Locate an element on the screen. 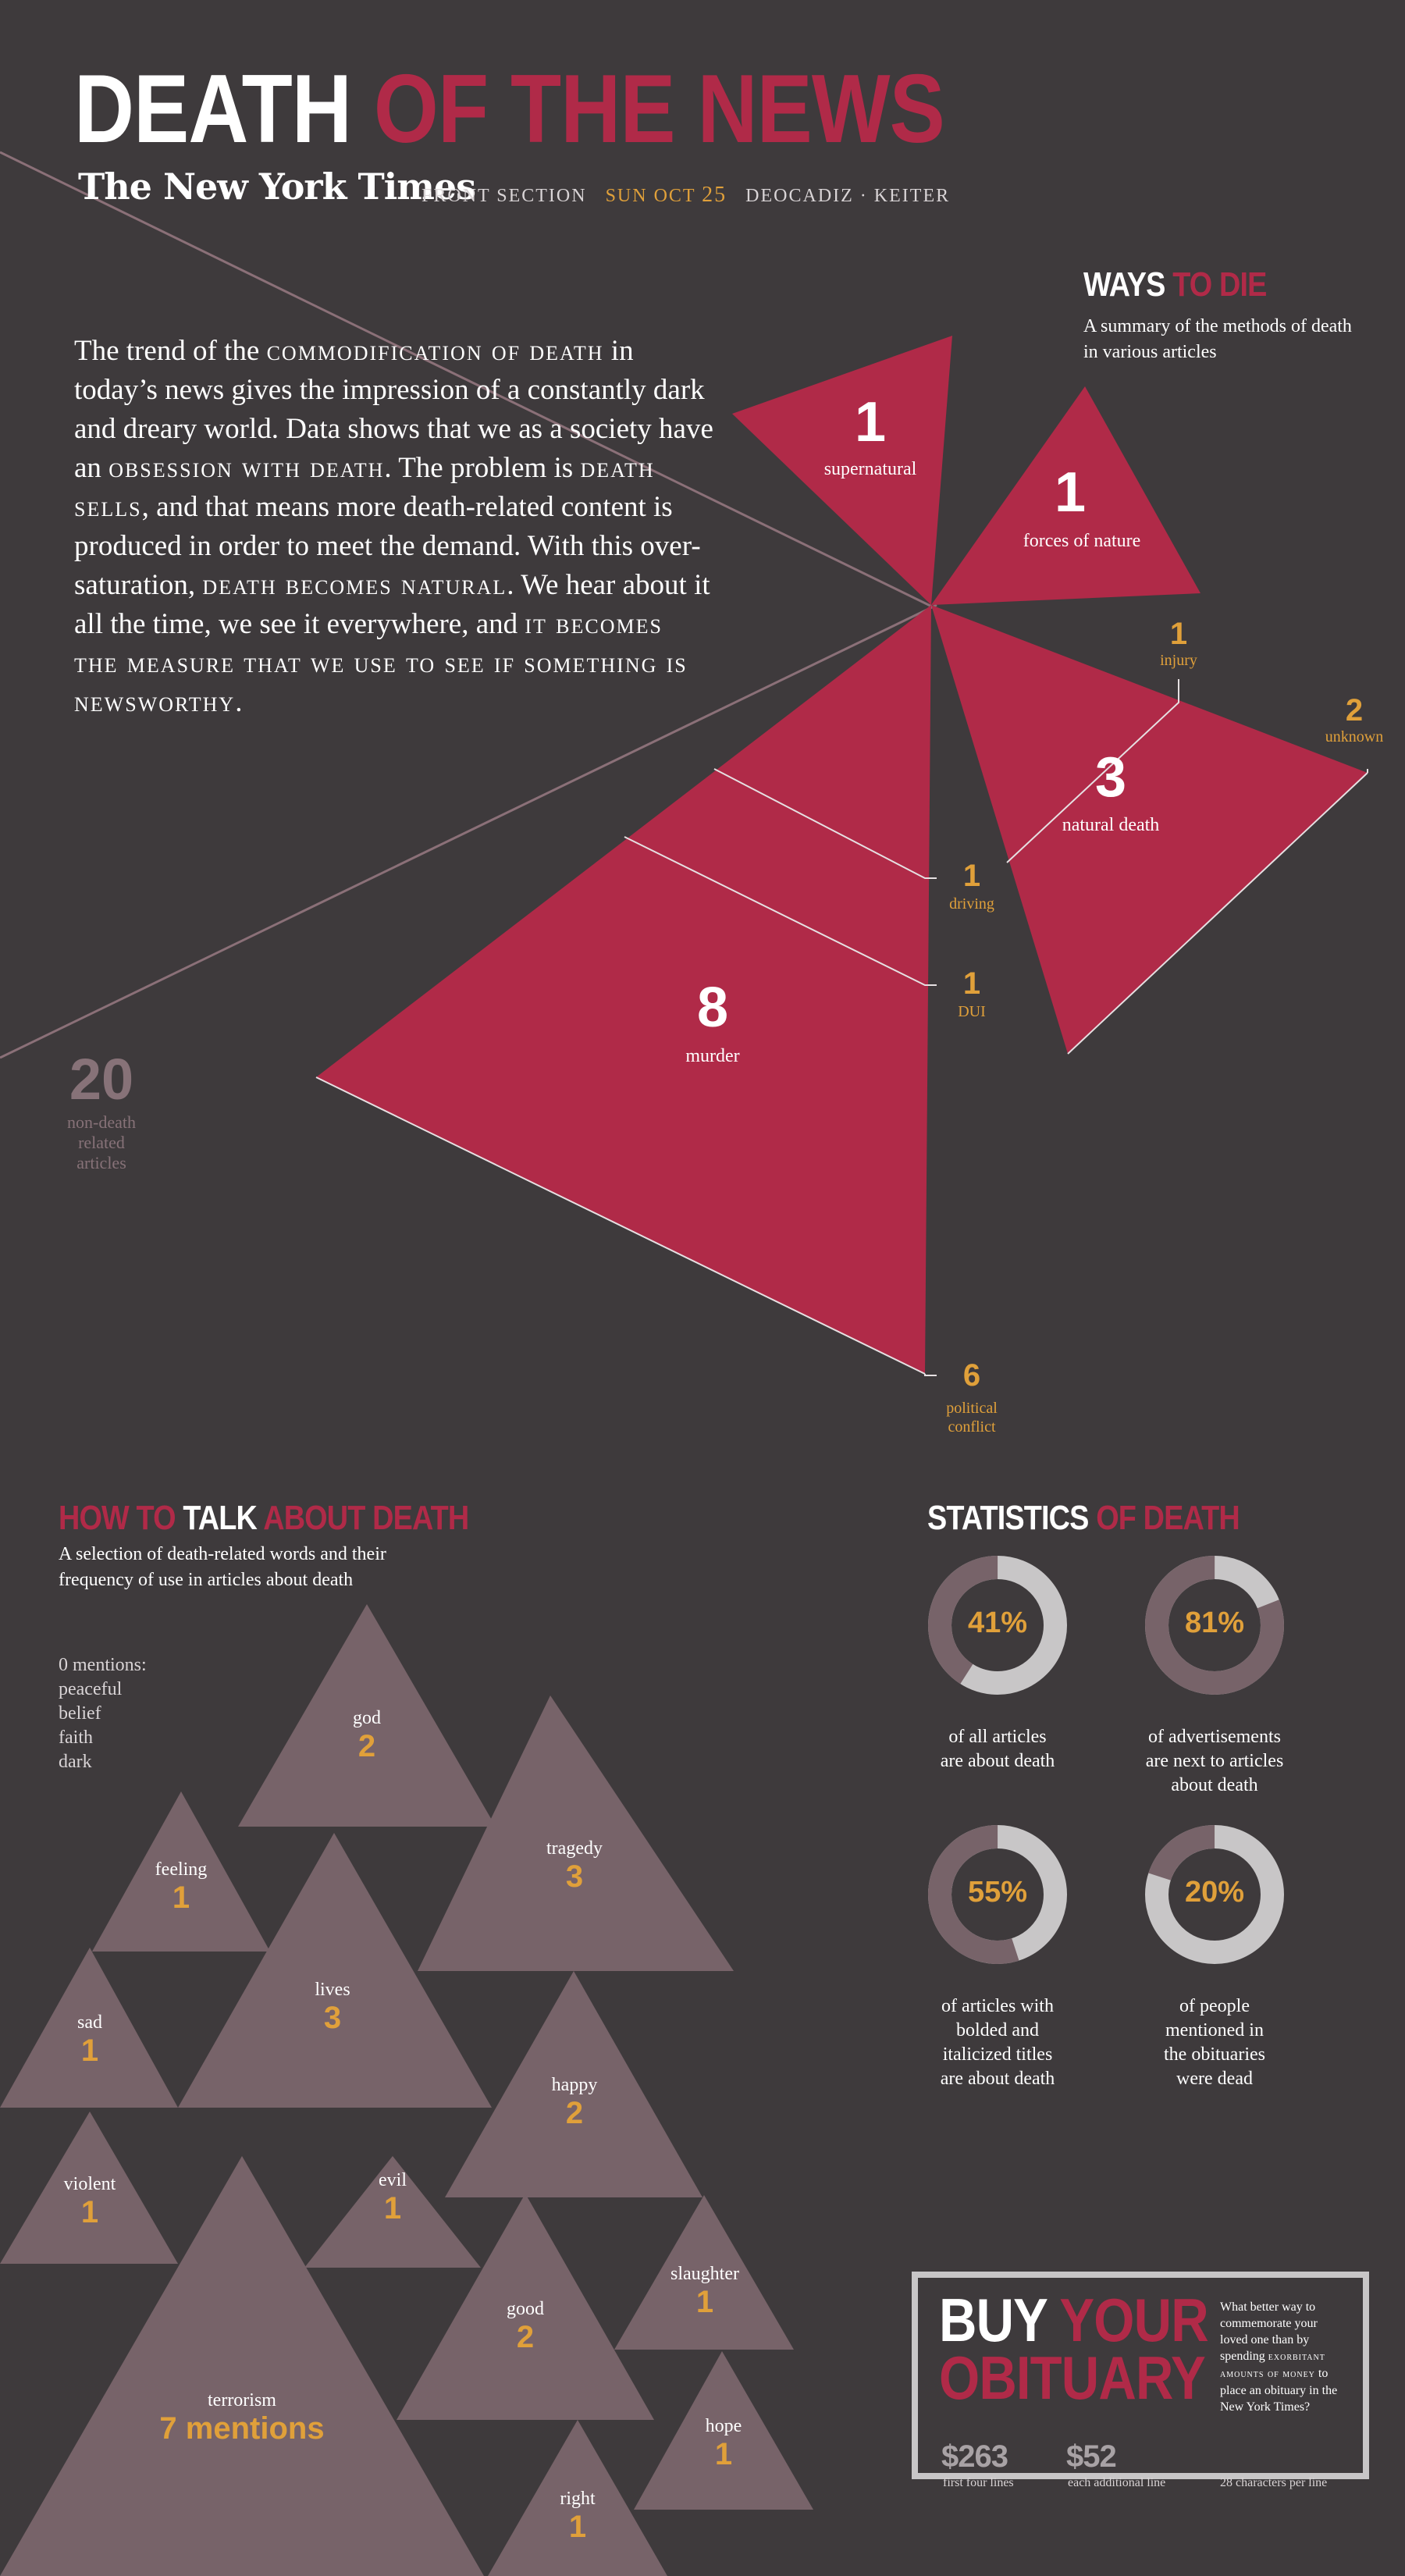 The width and height of the screenshot is (1405, 2576). stat-line: are next to articles is located at coordinates (1215, 1761).